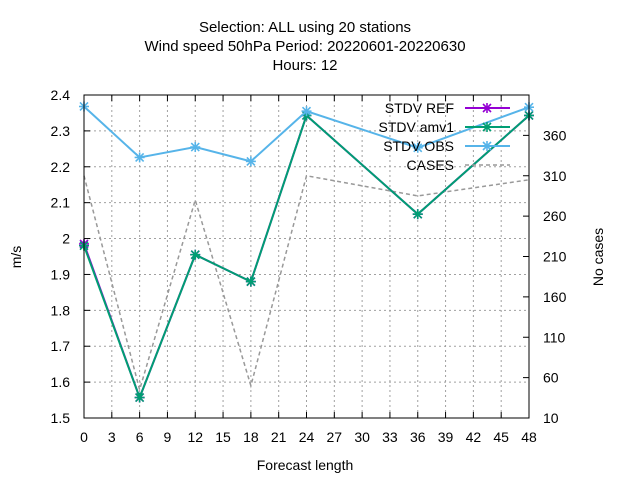 This screenshot has height=480, width=640. What do you see at coordinates (61, 418) in the screenshot?
I see `y-tick-label: 1.5` at bounding box center [61, 418].